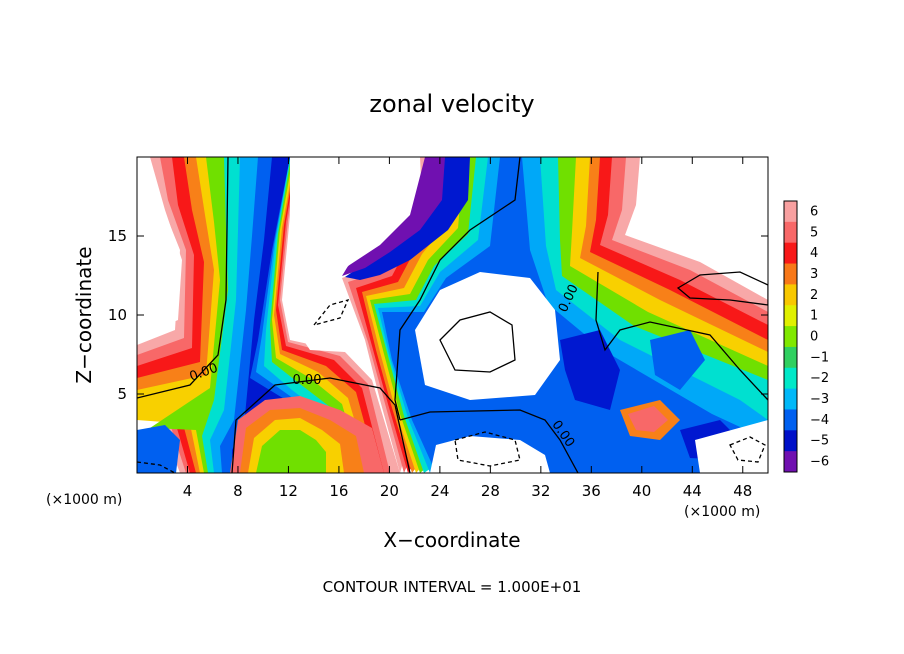 Image resolution: width=904 pixels, height=654 pixels. Describe the element at coordinates (540, 491) in the screenshot. I see `x-tick-label: 32` at that location.